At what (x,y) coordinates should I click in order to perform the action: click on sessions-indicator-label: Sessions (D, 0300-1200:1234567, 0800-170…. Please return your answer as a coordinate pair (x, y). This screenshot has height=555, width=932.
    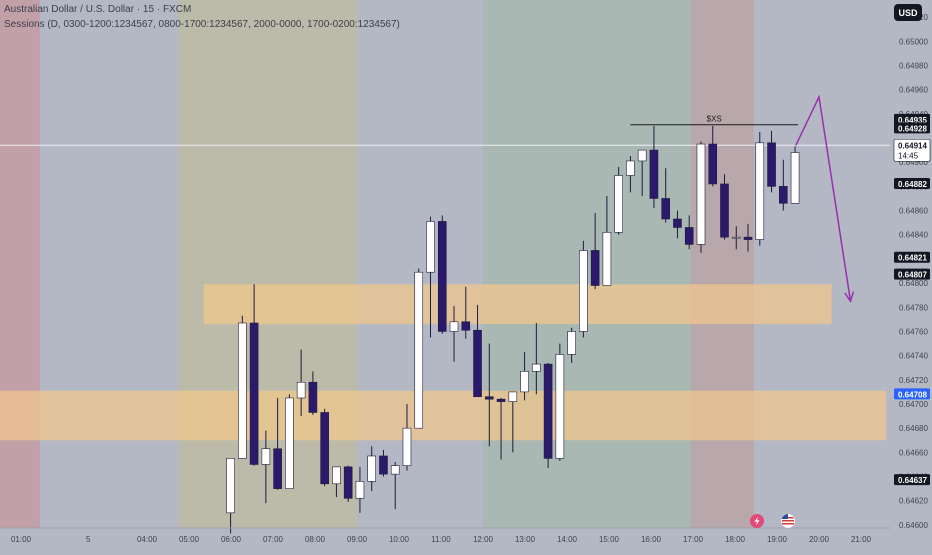
    Looking at the image, I should click on (202, 24).